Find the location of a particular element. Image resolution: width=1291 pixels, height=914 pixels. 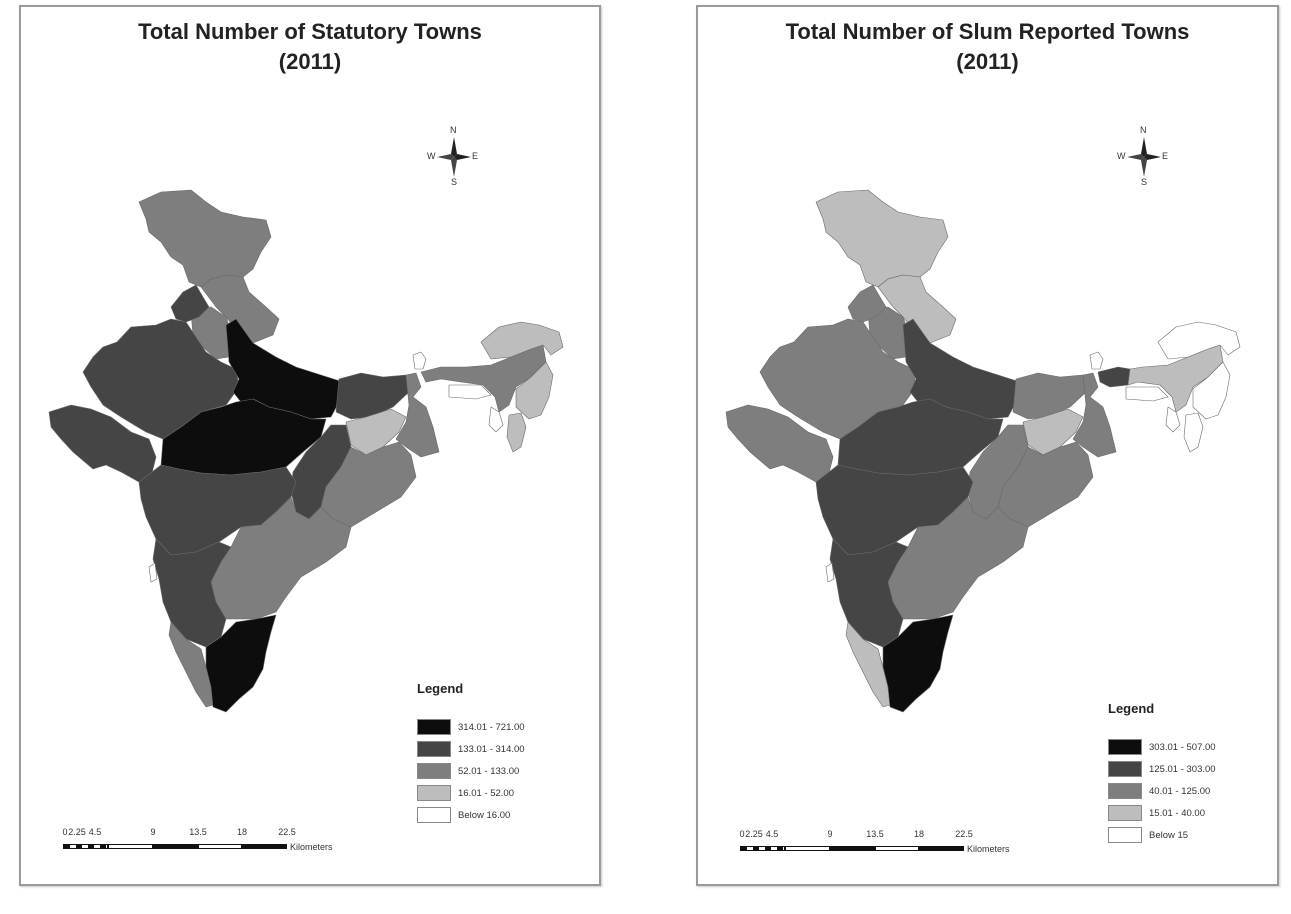

legend-label: 40.01 - 125.00 is located at coordinates (1180, 791).